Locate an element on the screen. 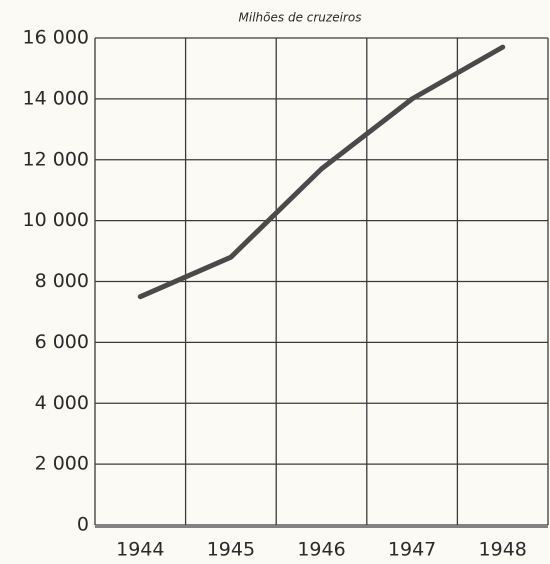  y-tick-label: 10 000 is located at coordinates (56, 220).